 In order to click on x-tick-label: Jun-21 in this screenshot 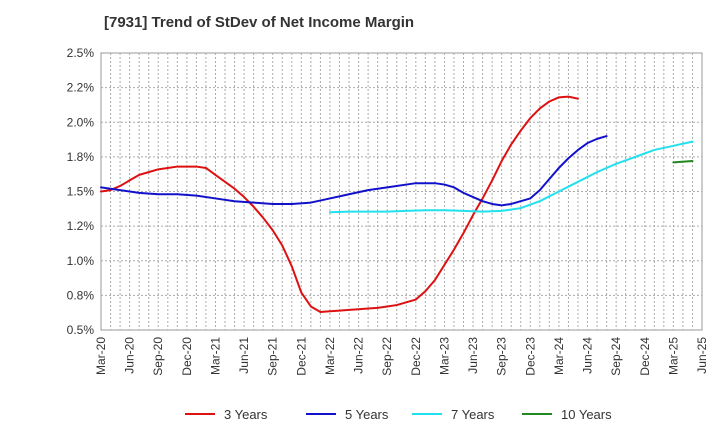, I will do `click(244, 355)`.